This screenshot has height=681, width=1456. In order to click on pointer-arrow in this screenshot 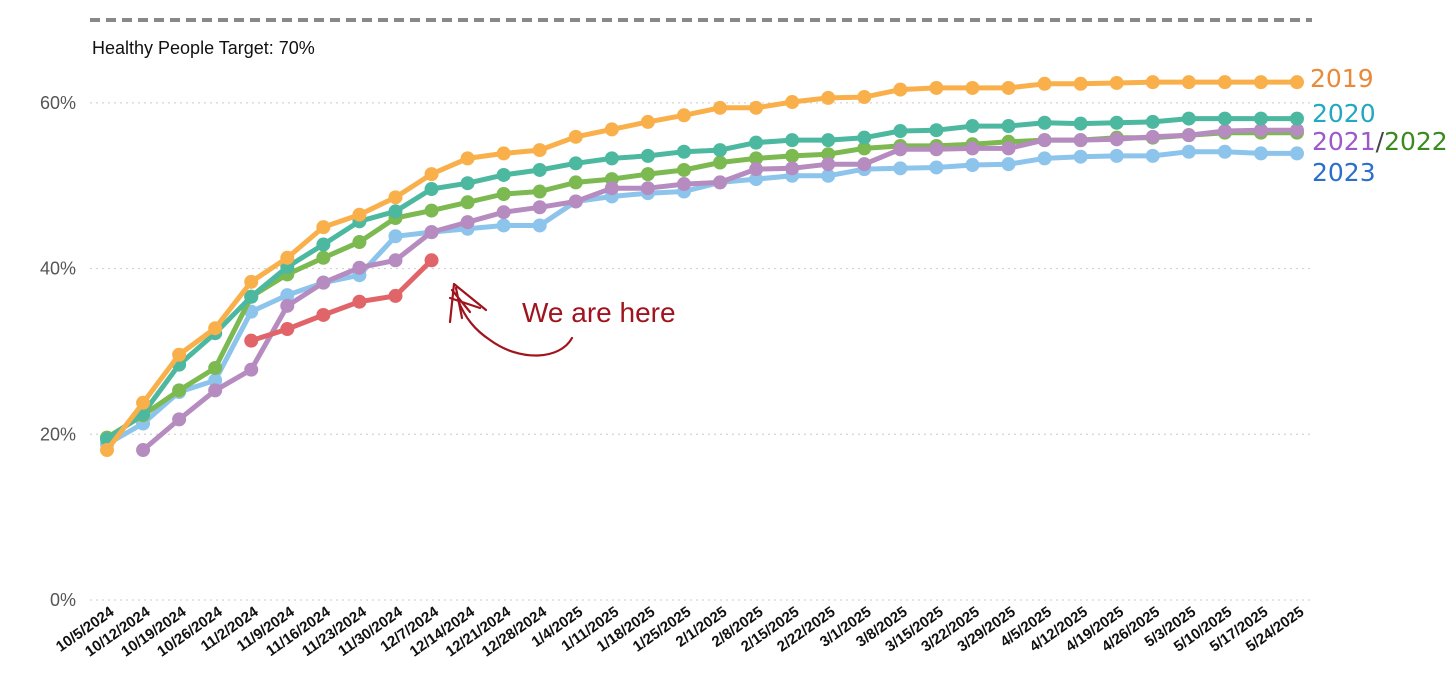, I will do `click(511, 319)`.